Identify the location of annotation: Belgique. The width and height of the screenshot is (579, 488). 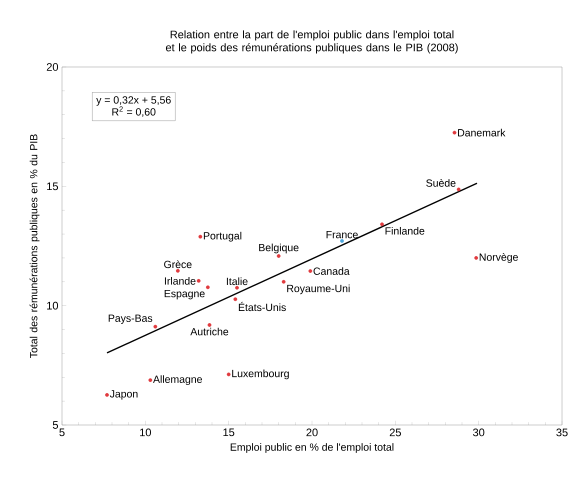
(279, 249).